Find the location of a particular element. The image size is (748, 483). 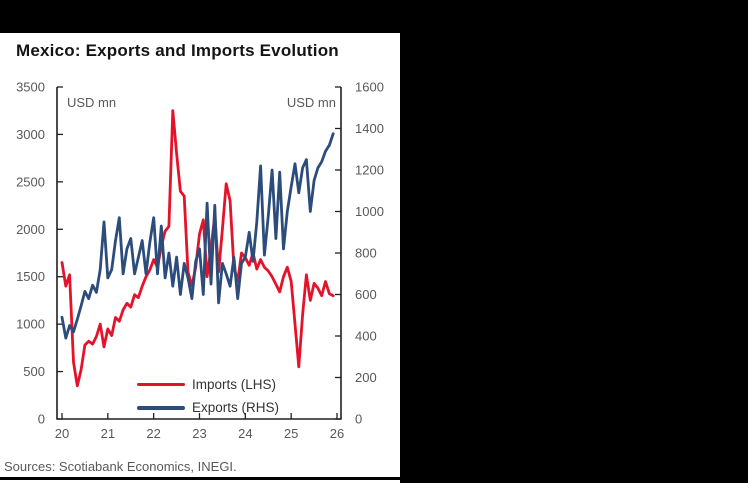

svg-text: 3500 is located at coordinates (30, 87).